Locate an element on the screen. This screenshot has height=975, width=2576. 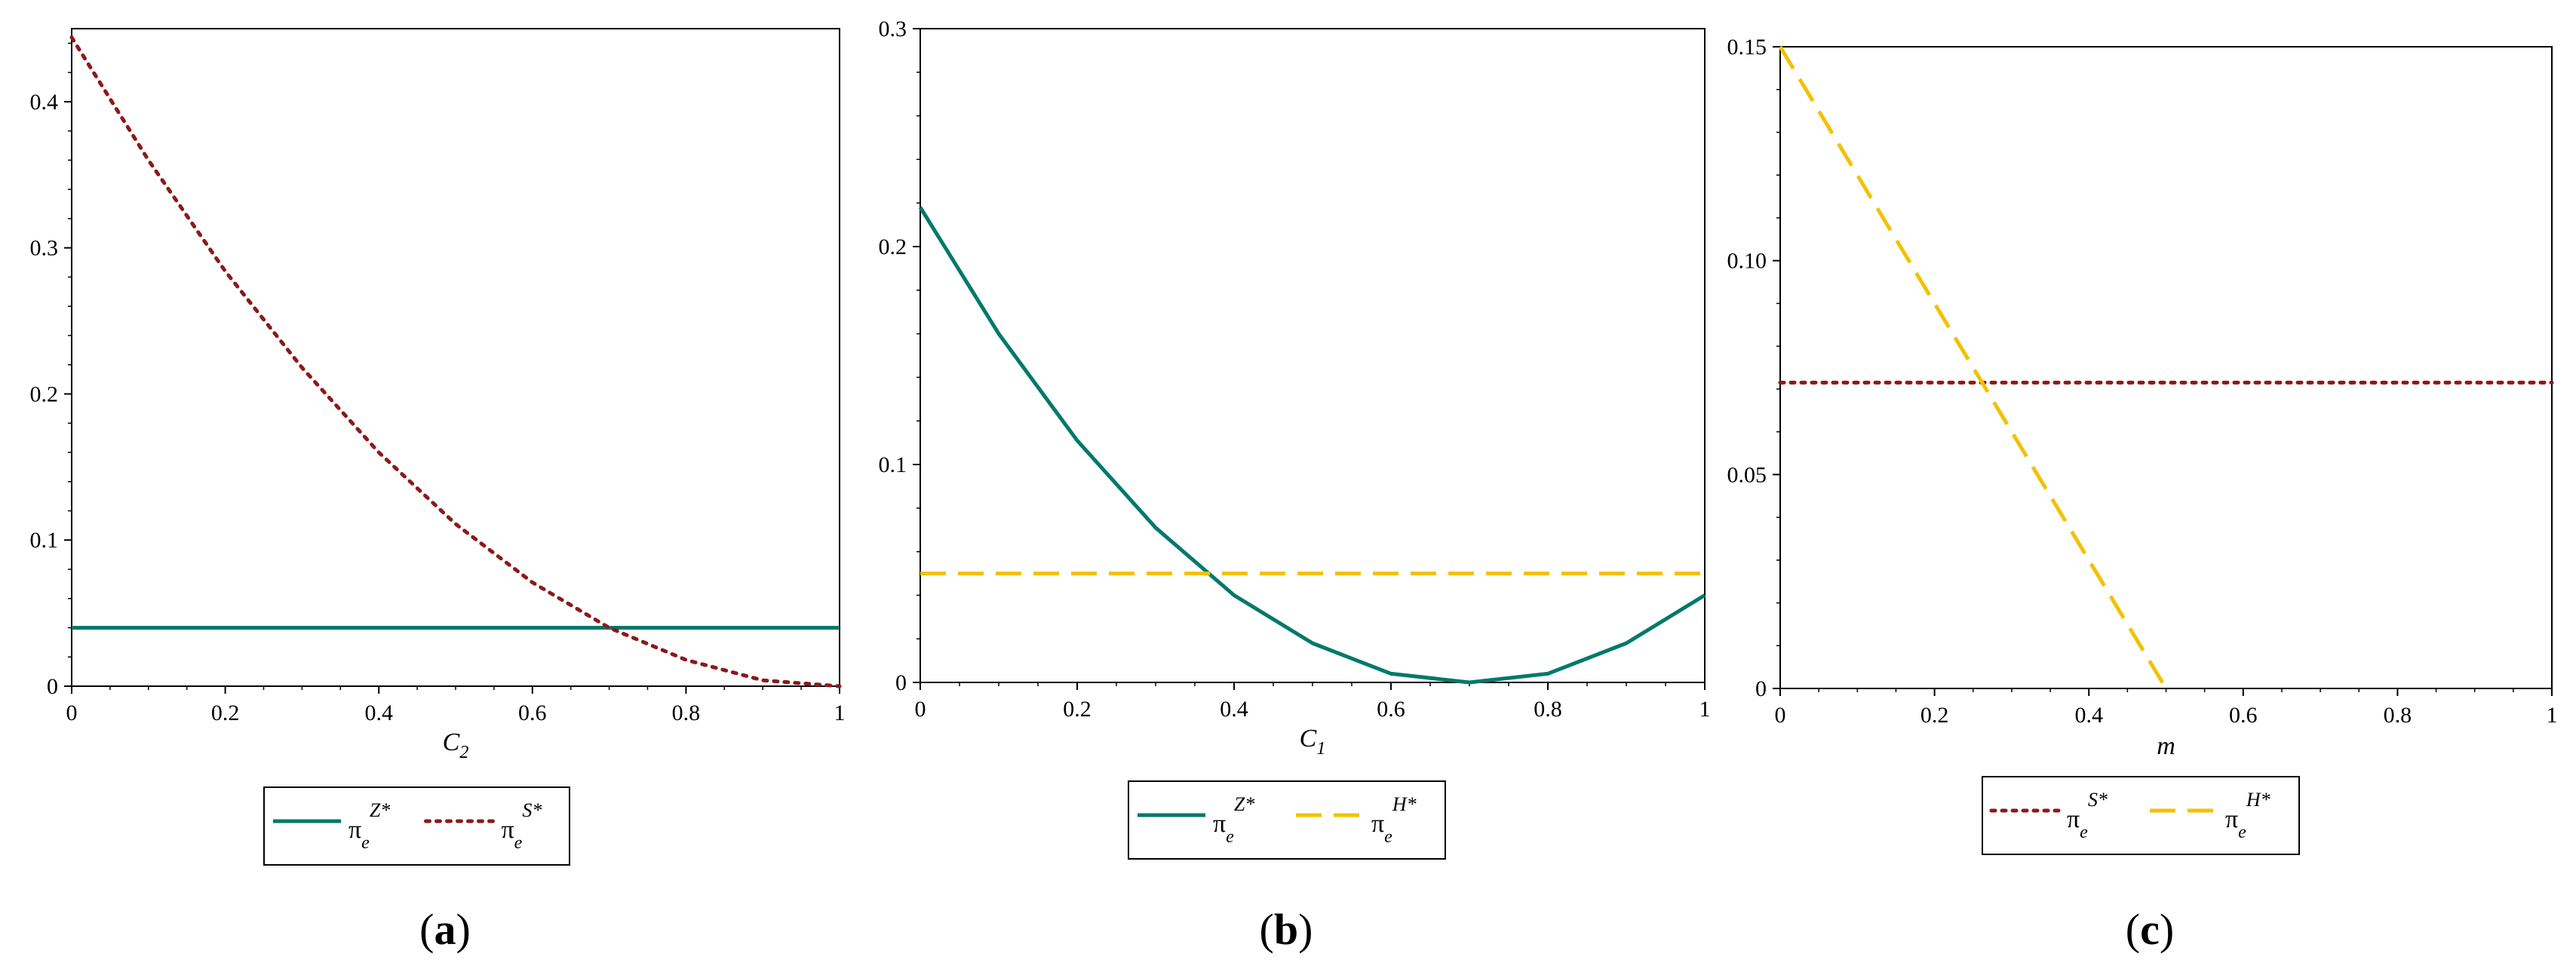
panel-label: (c) is located at coordinates (2150, 929).